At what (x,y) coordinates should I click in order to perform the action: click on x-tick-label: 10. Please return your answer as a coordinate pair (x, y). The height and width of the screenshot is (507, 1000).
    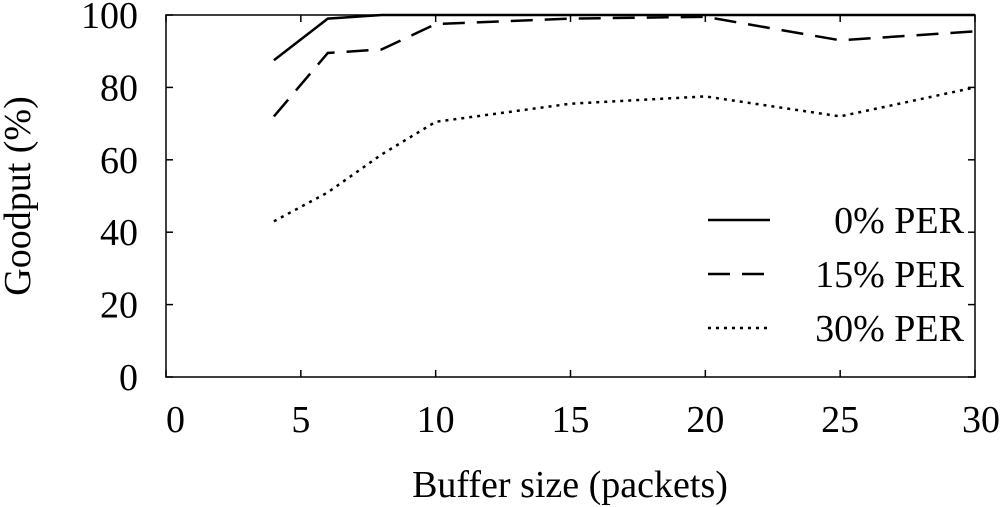
    Looking at the image, I should click on (436, 420).